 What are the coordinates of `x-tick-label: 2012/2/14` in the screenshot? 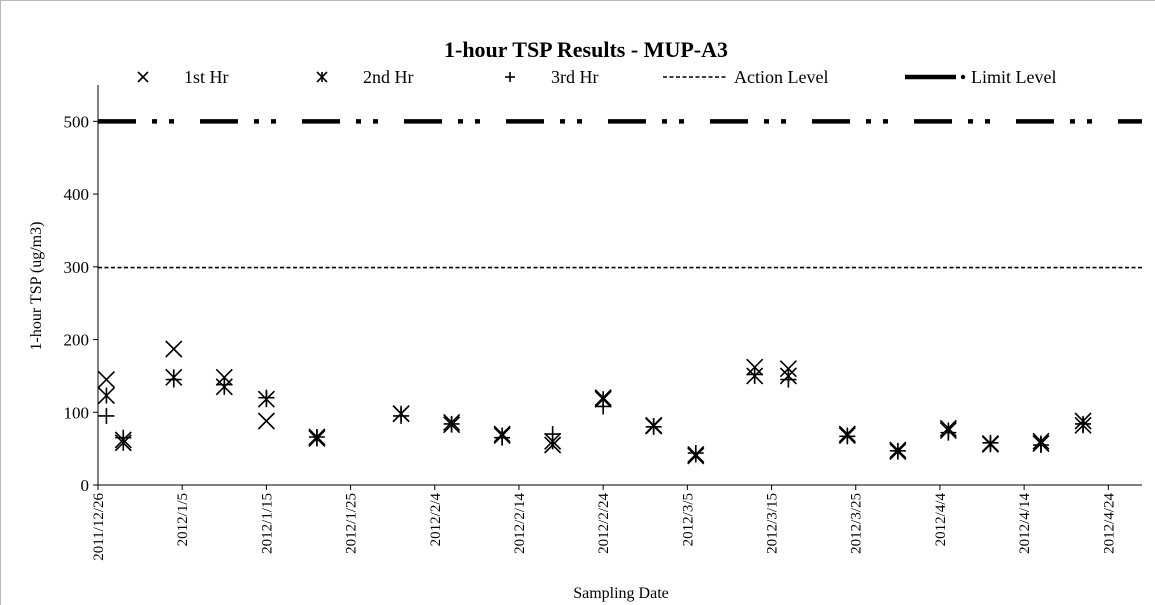 It's located at (520, 523).